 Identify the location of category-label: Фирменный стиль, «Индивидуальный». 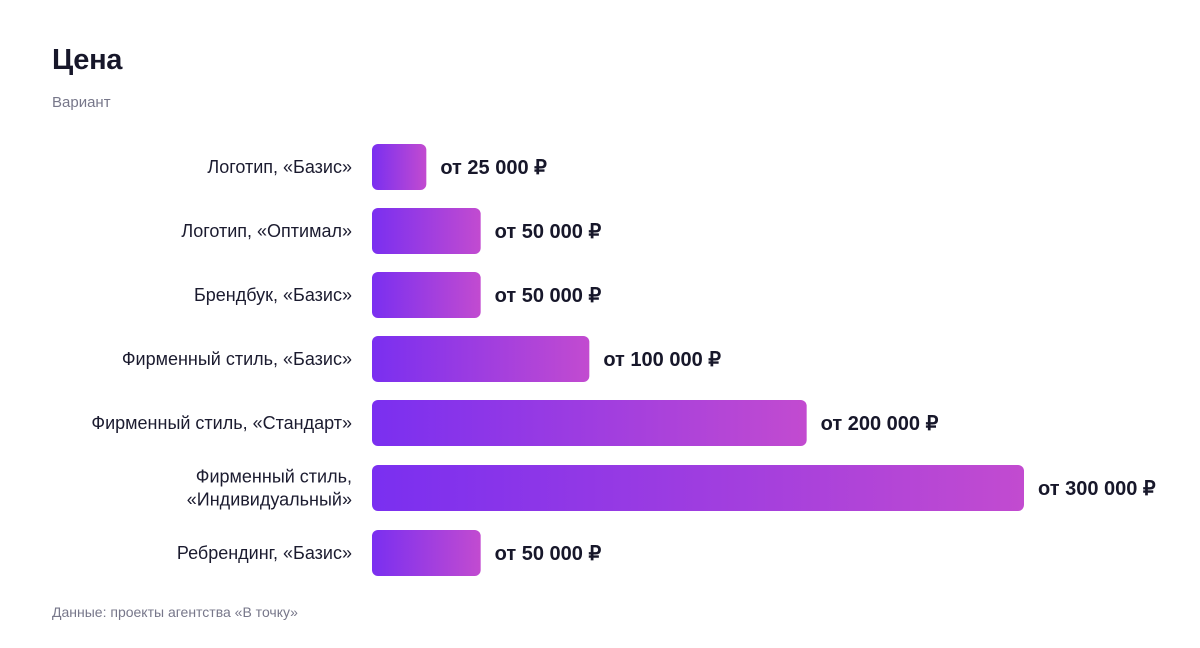
(269, 488).